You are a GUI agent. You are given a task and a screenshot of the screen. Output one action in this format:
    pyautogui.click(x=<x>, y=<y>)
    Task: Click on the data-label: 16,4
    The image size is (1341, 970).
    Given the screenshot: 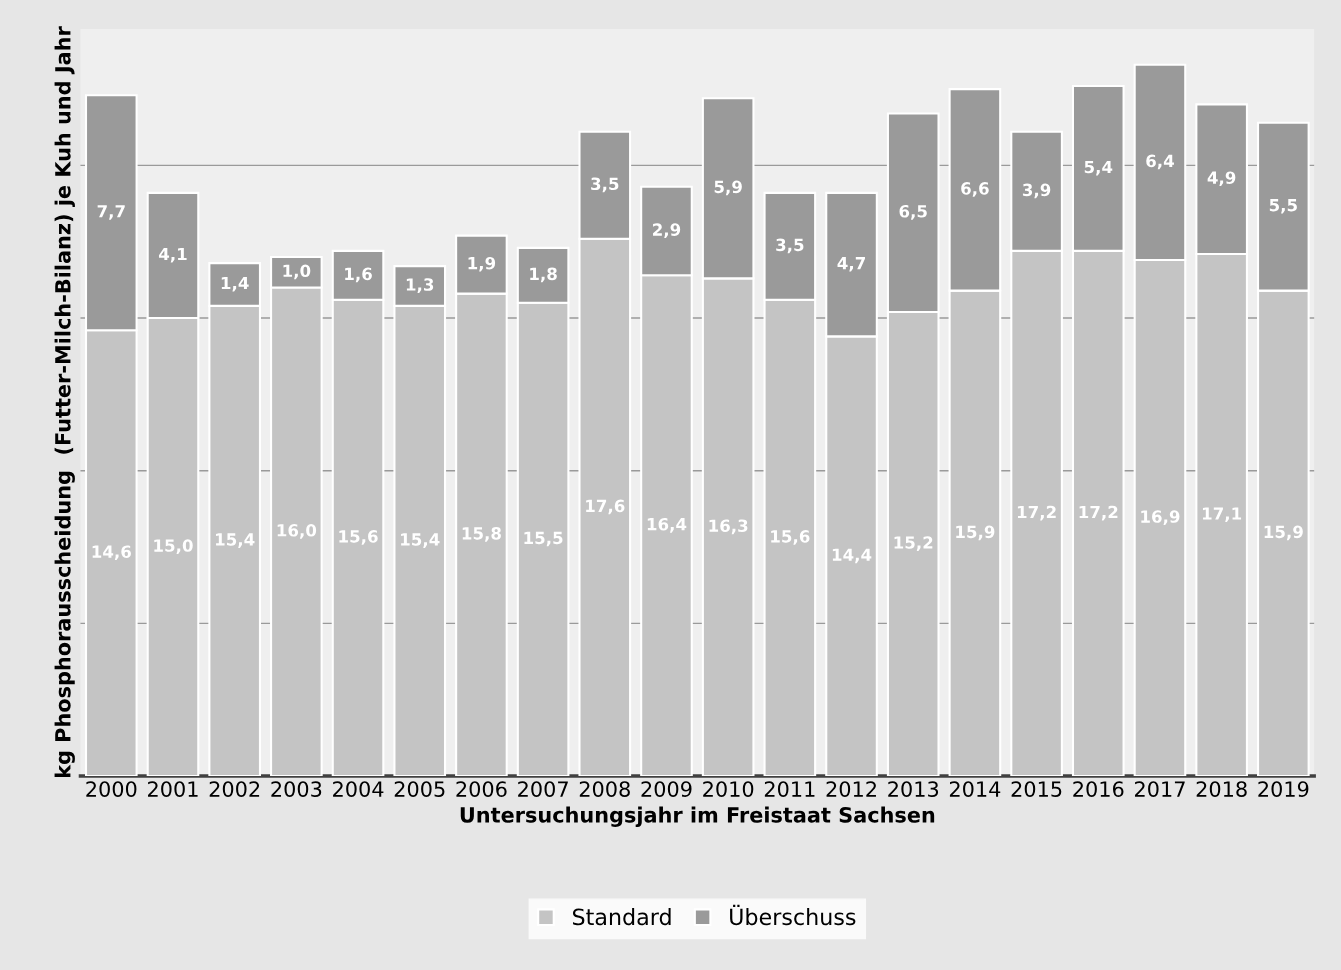 What is the action you would take?
    pyautogui.click(x=667, y=525)
    